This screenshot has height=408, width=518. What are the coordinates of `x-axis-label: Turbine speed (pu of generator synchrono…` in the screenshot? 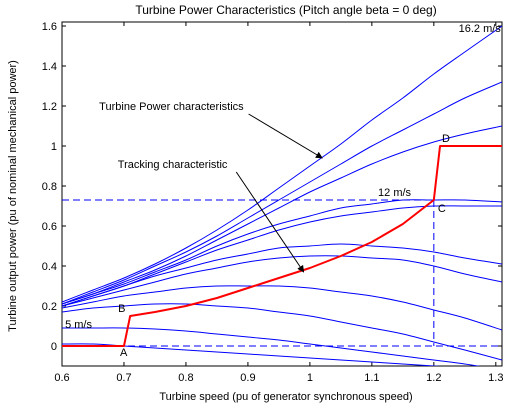 It's located at (285, 397).